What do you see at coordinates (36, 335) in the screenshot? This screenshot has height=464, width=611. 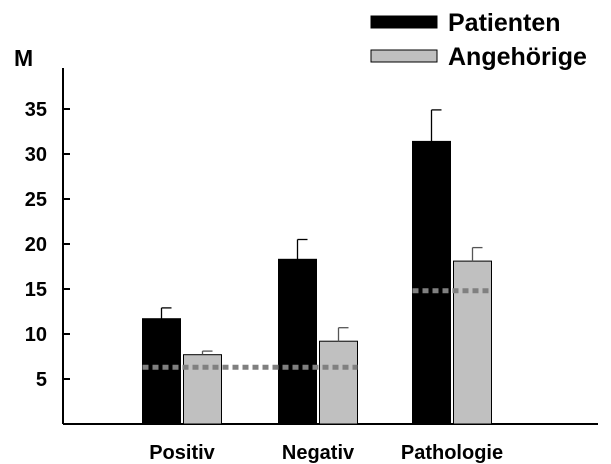 I see `y-tick-label-10: 10` at bounding box center [36, 335].